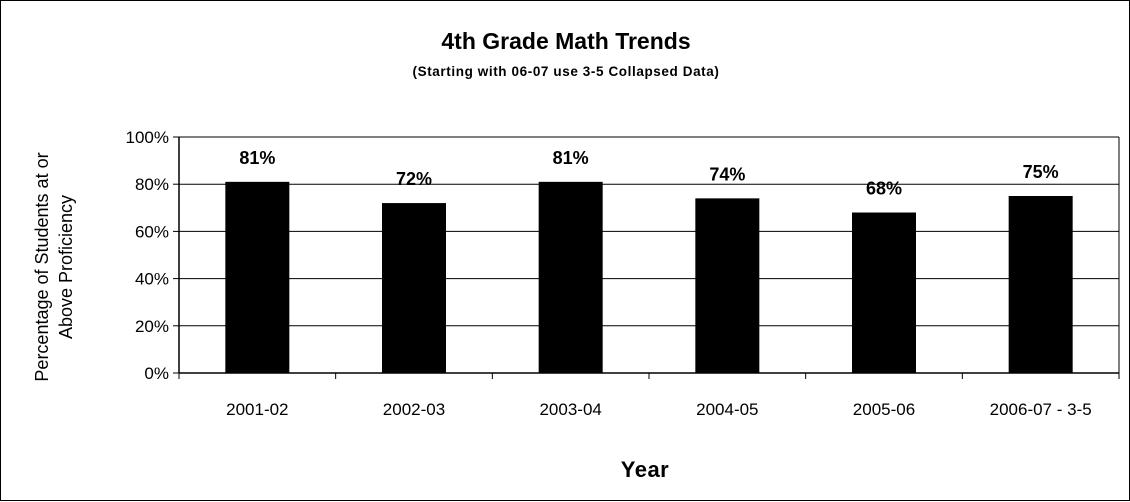  I want to click on y-axis-label-line-1: Percentage of Students at or, so click(42, 266).